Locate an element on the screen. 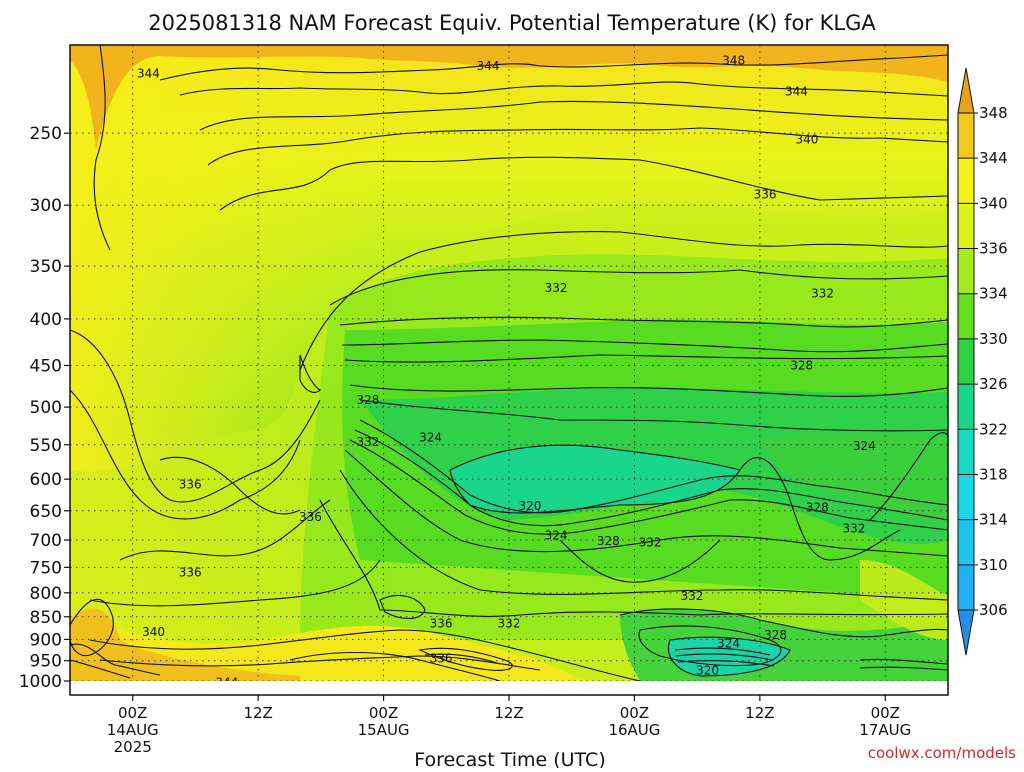 The width and height of the screenshot is (1024, 772). ground-strip is located at coordinates (509, 688).